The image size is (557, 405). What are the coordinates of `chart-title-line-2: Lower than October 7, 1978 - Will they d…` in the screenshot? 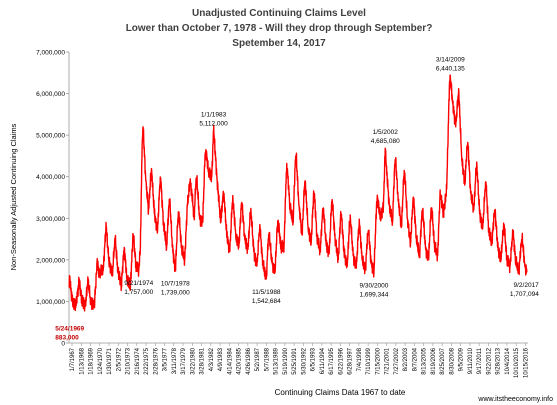 It's located at (279, 28).